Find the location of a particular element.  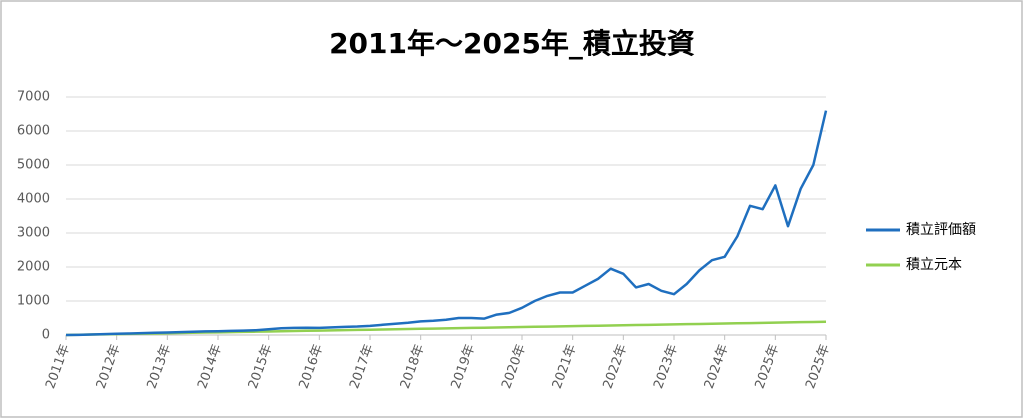

y-tick-label: 7000 is located at coordinates (33, 97).